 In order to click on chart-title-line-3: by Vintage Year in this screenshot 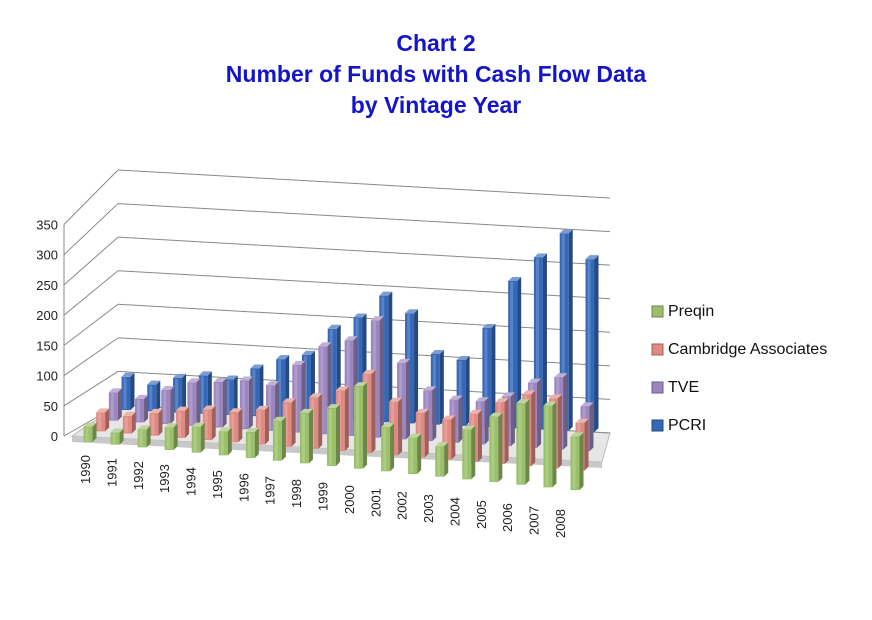, I will do `click(436, 105)`.